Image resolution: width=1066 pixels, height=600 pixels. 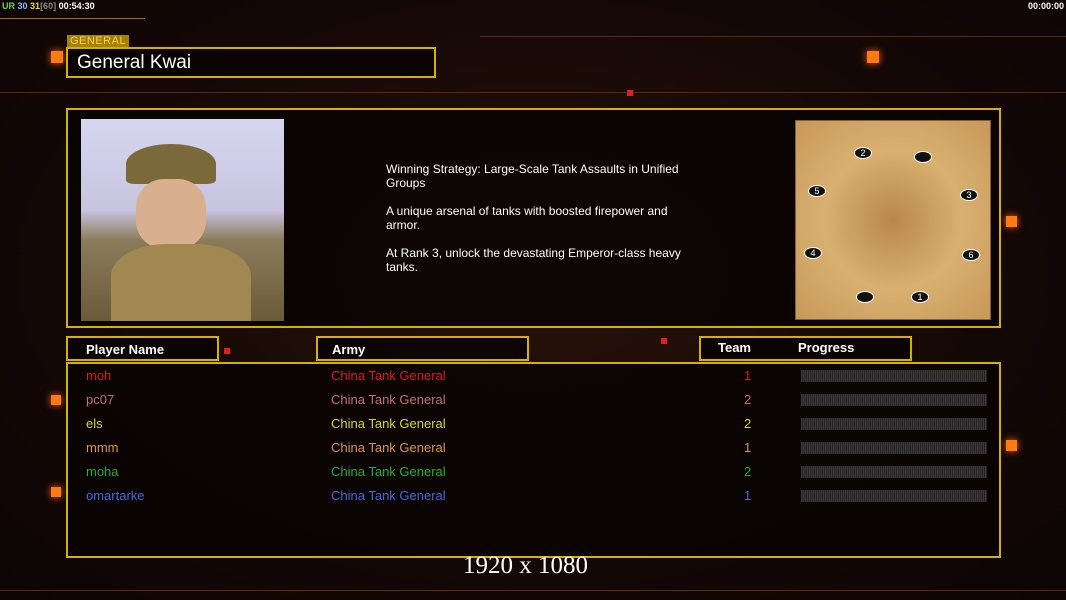 What do you see at coordinates (99, 375) in the screenshot?
I see `player-name: moh` at bounding box center [99, 375].